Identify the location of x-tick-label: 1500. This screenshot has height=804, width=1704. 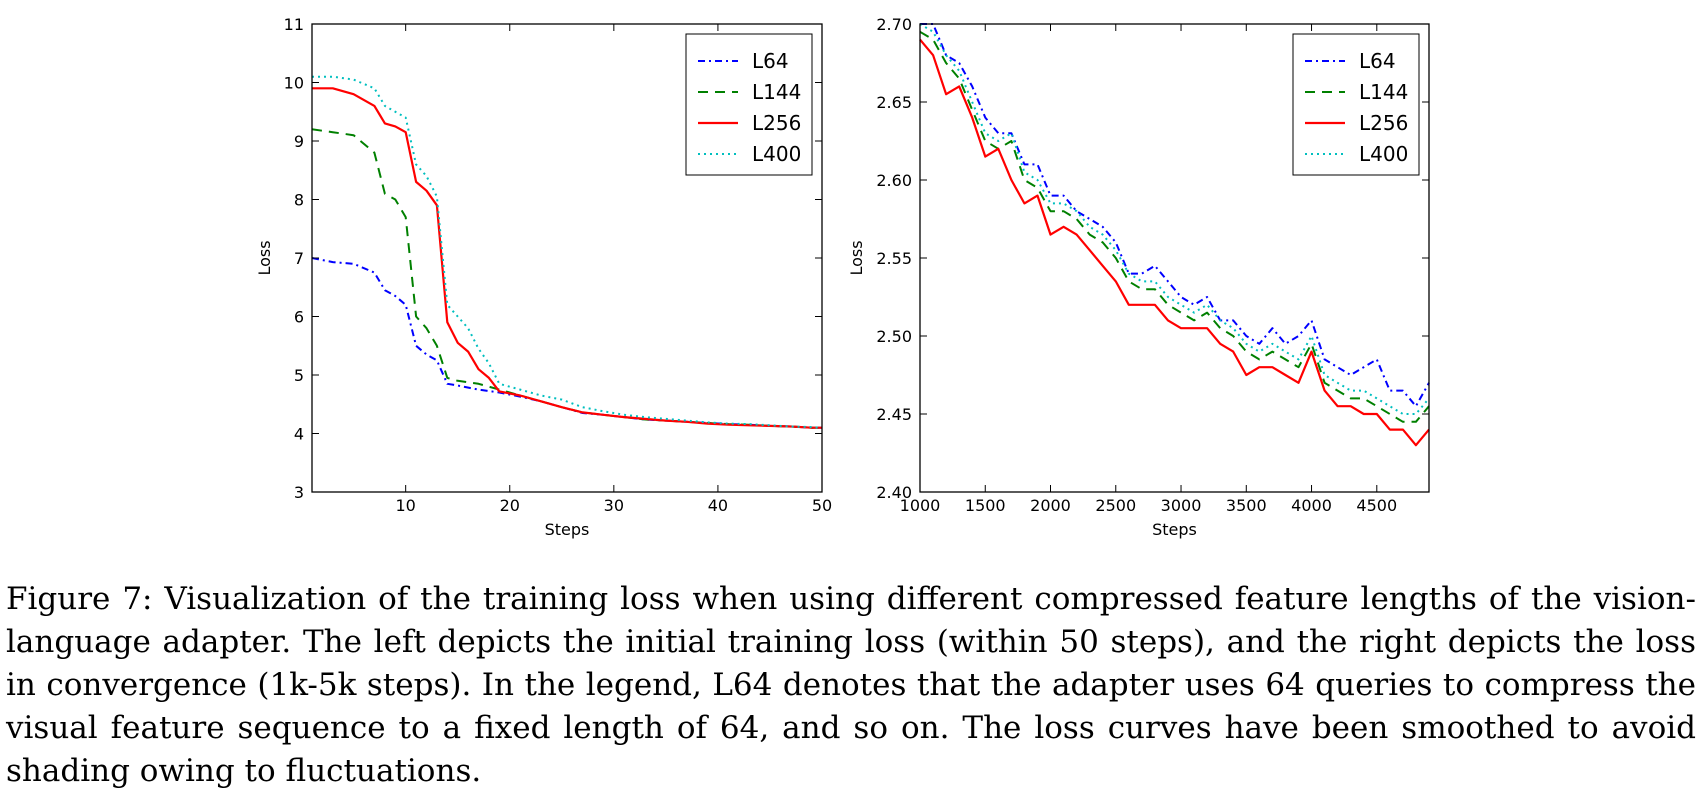
(985, 505).